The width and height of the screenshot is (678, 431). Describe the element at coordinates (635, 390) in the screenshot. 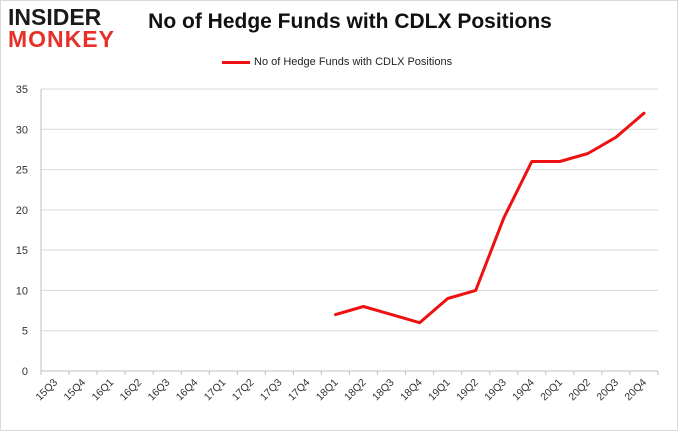

I see `x-tick-label: 20Q4` at that location.